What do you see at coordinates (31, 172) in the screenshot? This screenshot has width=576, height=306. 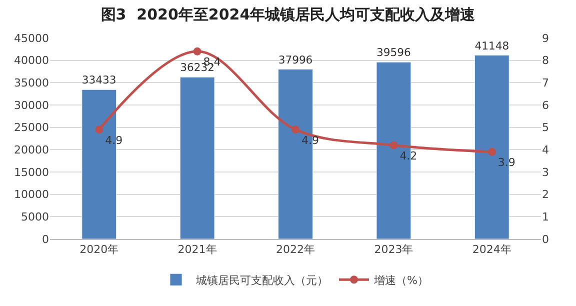 I see `y-tick-label: 15000` at bounding box center [31, 172].